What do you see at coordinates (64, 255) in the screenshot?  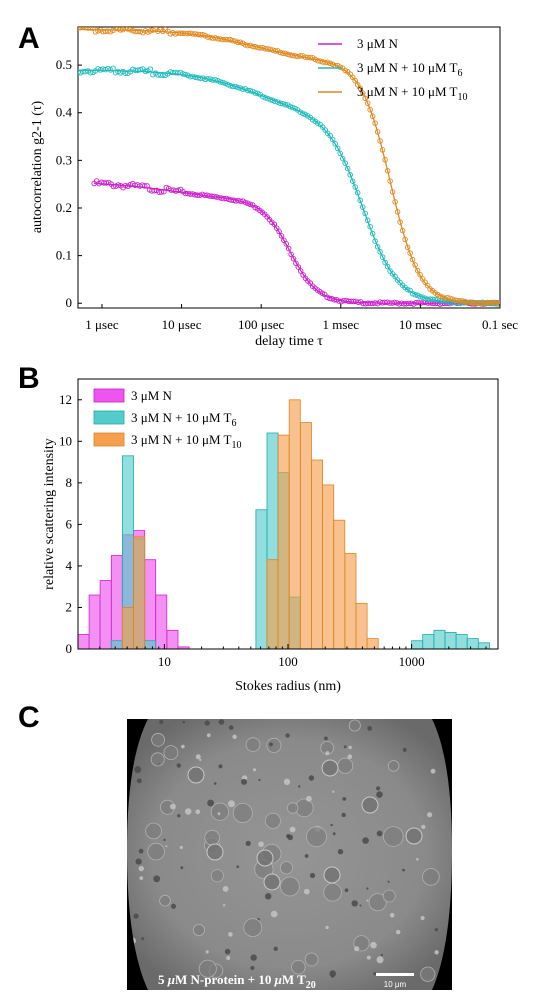 I see `y-tick-label: 0.1` at bounding box center [64, 255].